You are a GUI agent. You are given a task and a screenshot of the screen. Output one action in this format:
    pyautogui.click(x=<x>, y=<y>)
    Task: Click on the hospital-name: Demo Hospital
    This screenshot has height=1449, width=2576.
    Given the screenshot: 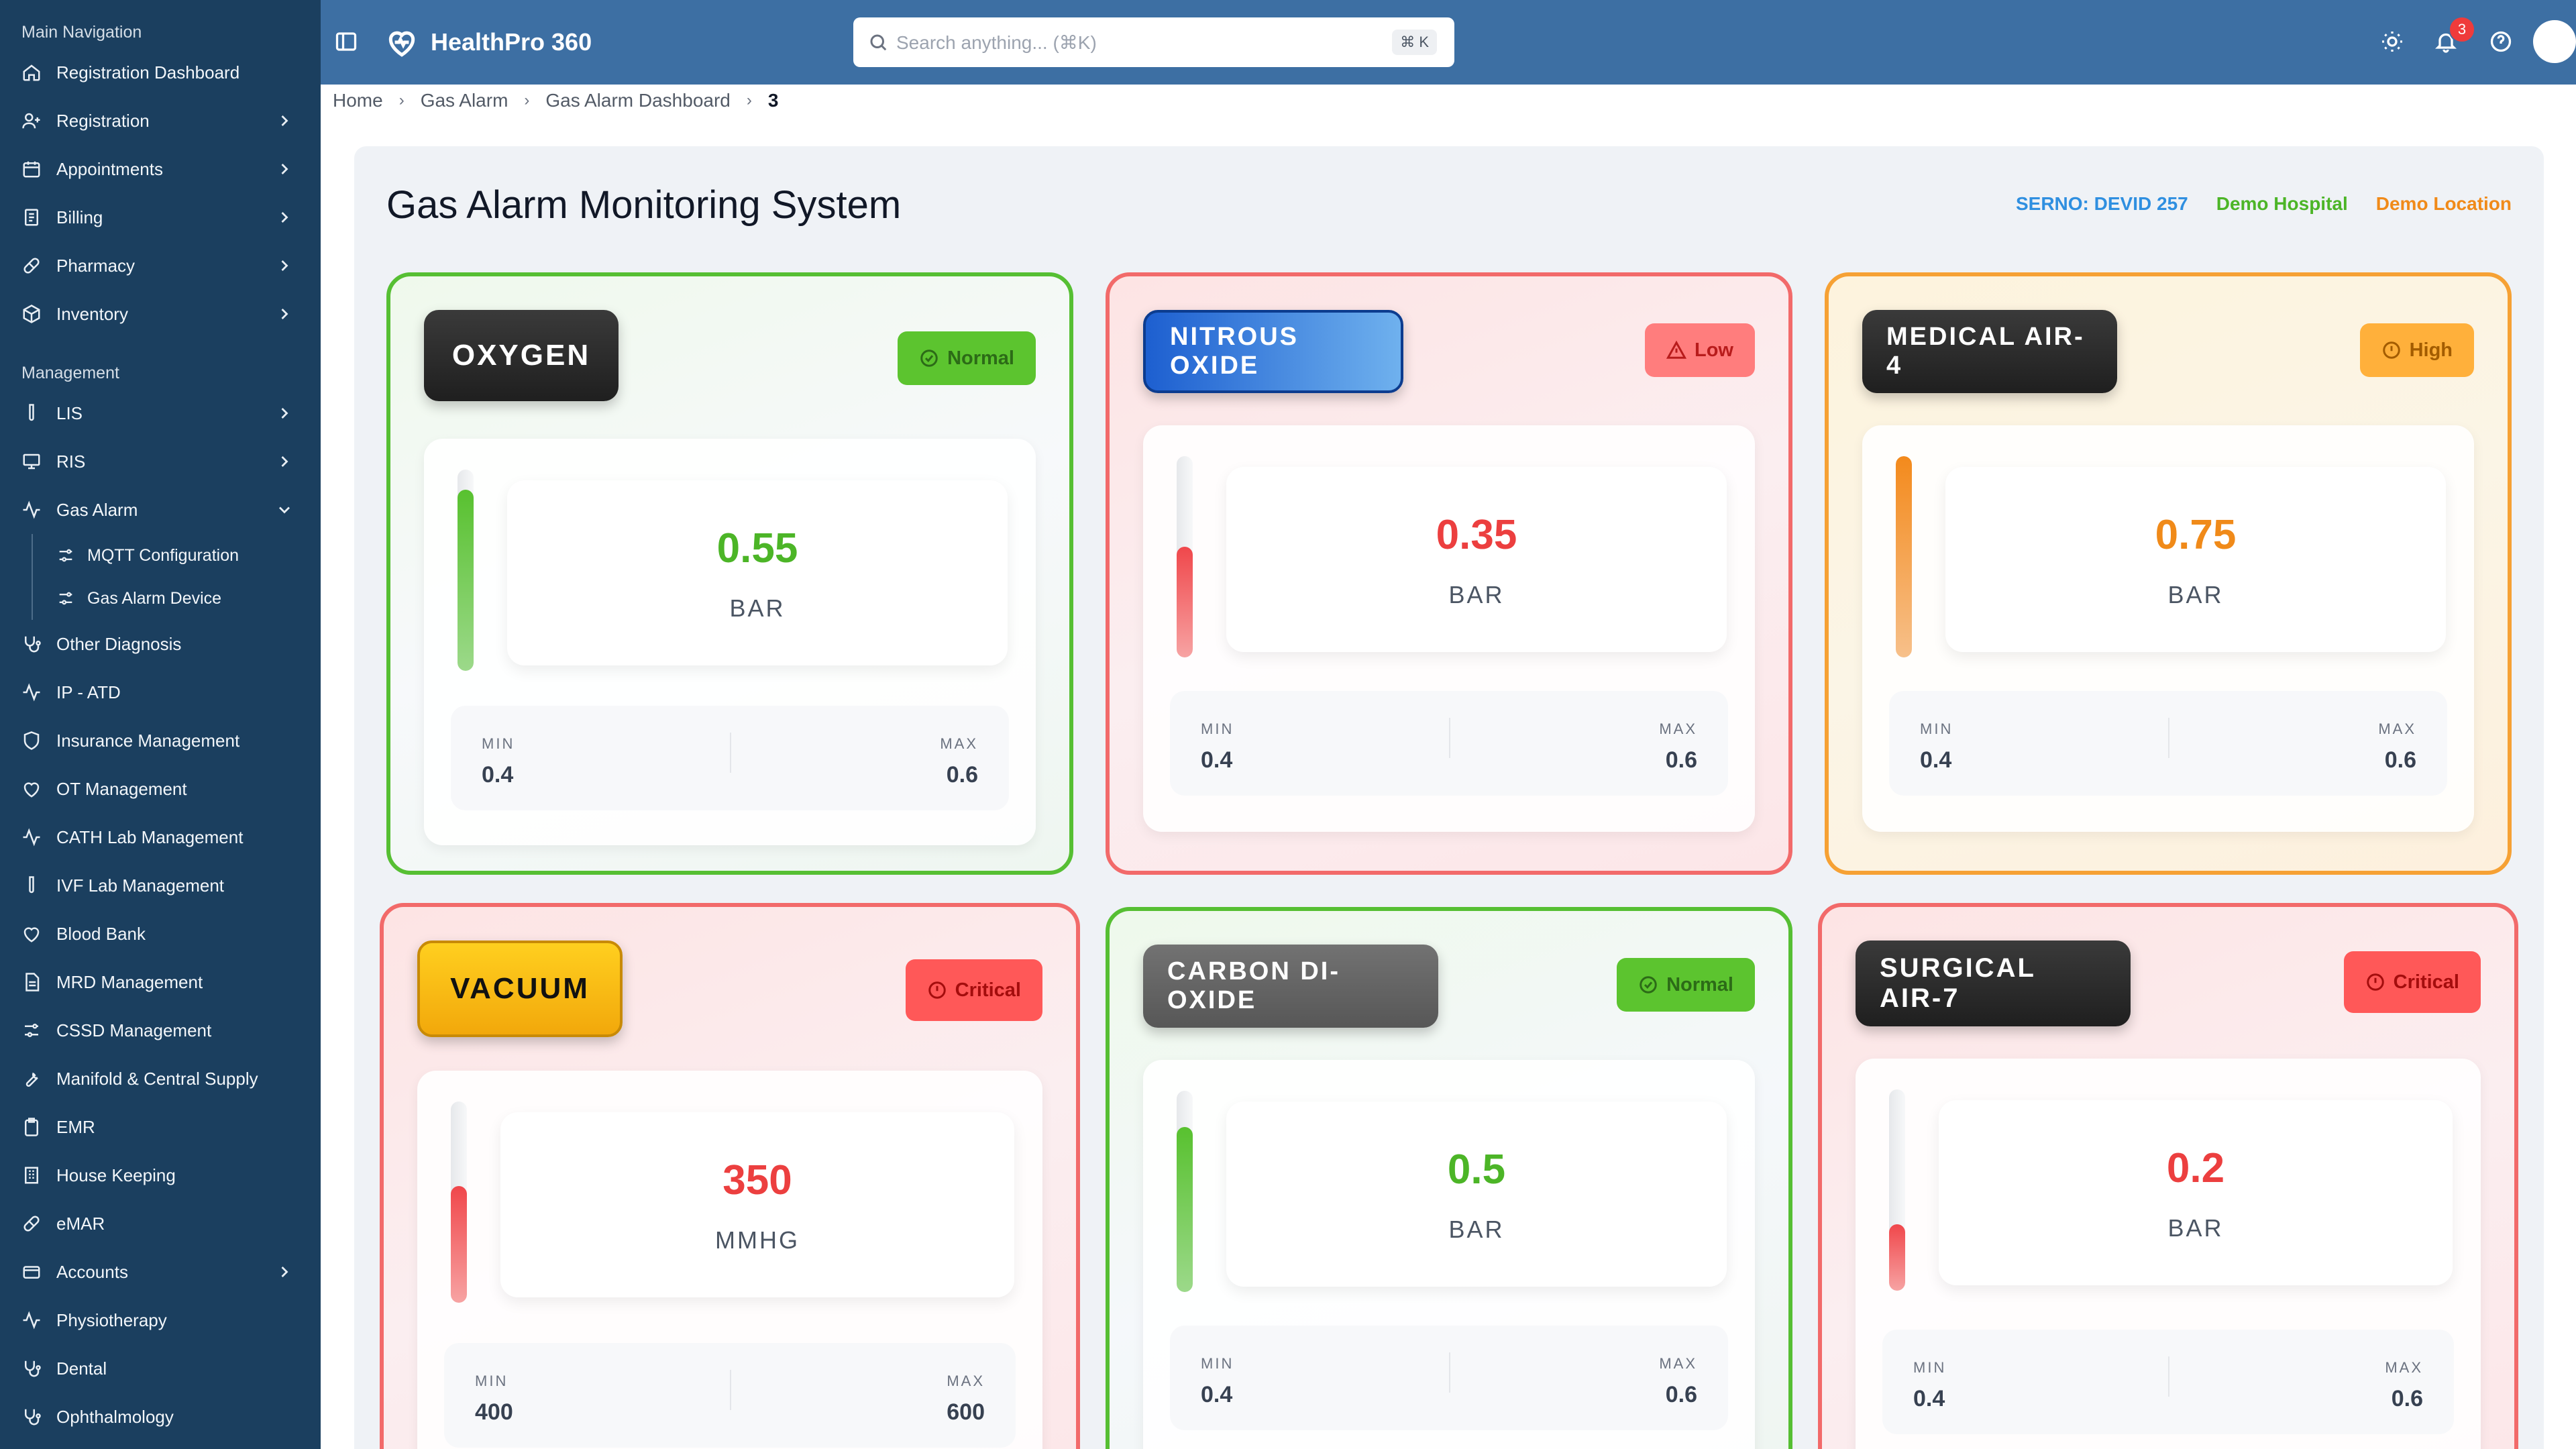 What is the action you would take?
    pyautogui.click(x=2282, y=203)
    